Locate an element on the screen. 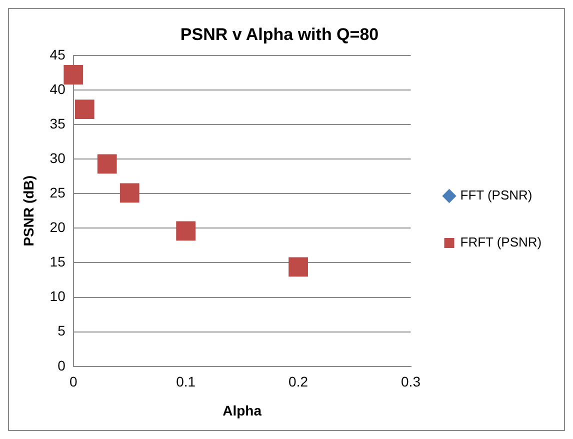 This screenshot has width=573, height=439. legend-label: FRFT (PSNR) is located at coordinates (501, 242).